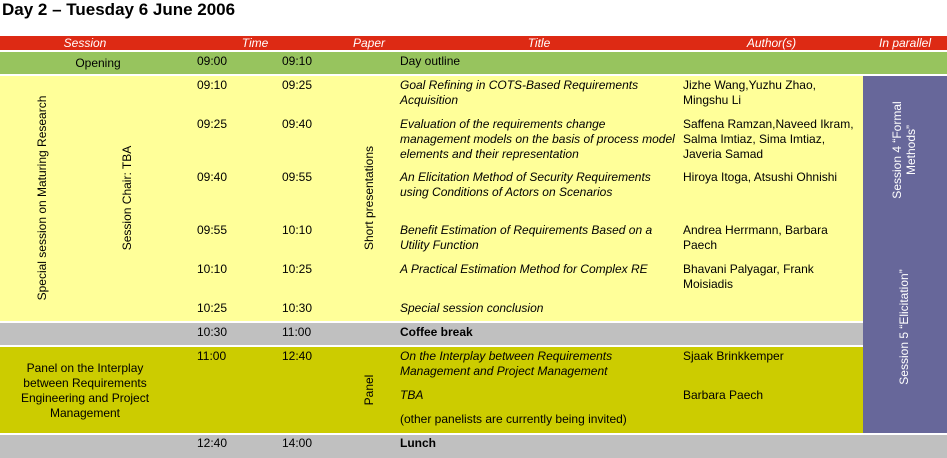 This screenshot has height=458, width=947. What do you see at coordinates (436, 332) in the screenshot?
I see `coffee-title: Coffee break` at bounding box center [436, 332].